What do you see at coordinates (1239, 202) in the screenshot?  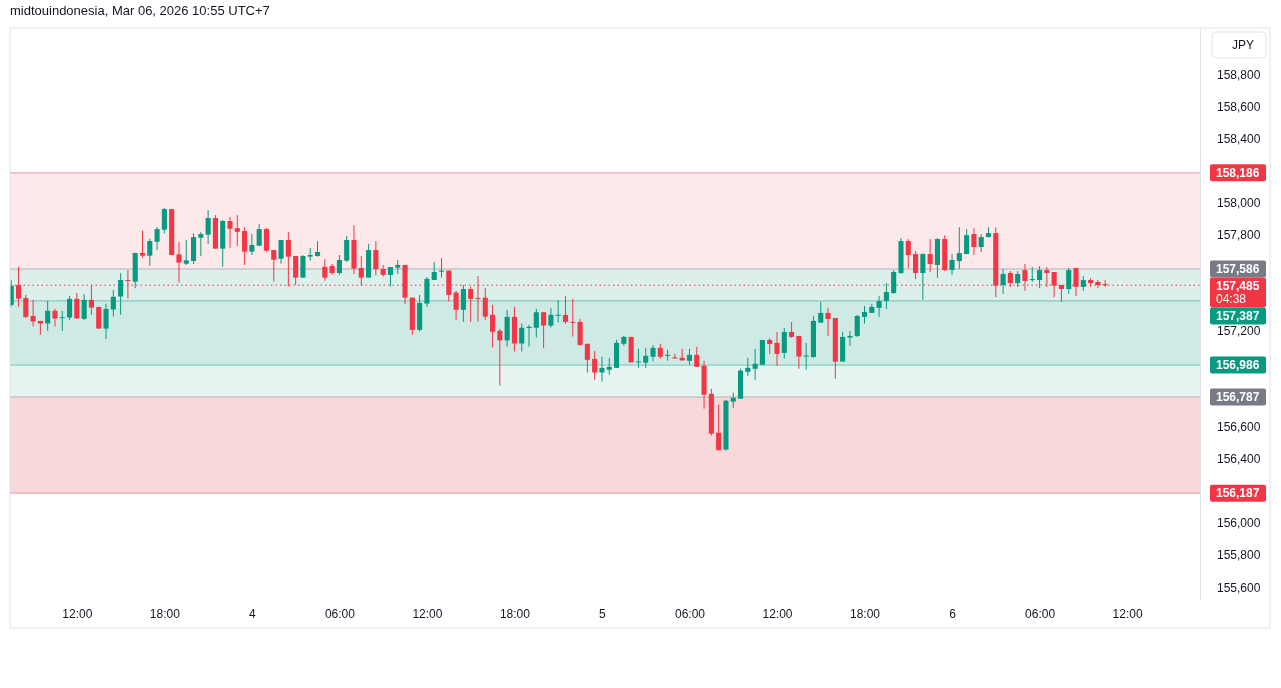 I see `y-tick-label: 158,000` at bounding box center [1239, 202].